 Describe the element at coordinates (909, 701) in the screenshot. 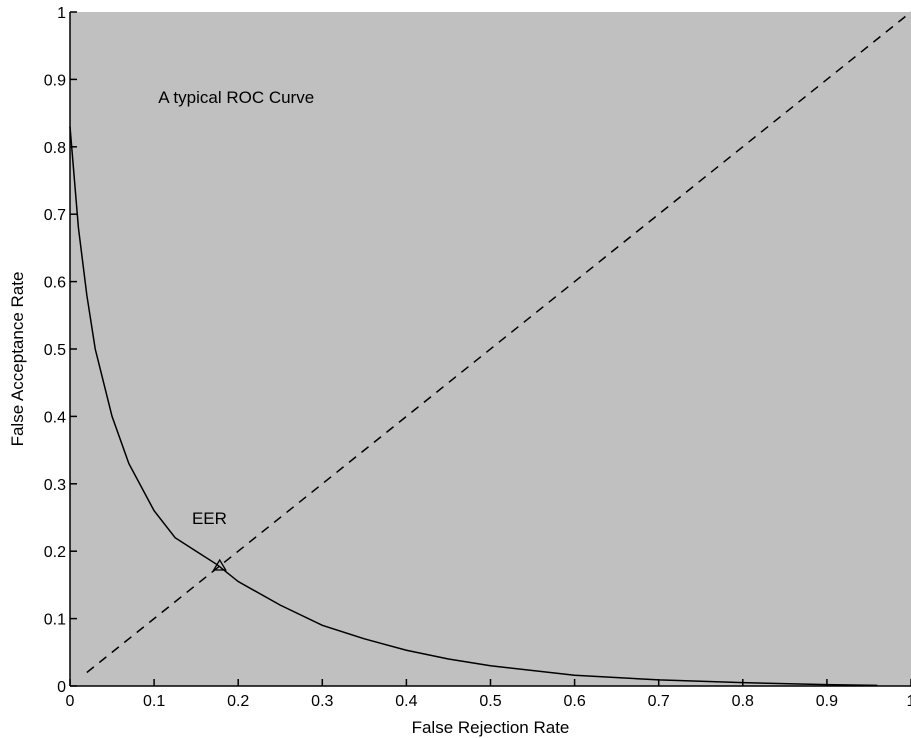

I see `x-tick-label: 1` at that location.